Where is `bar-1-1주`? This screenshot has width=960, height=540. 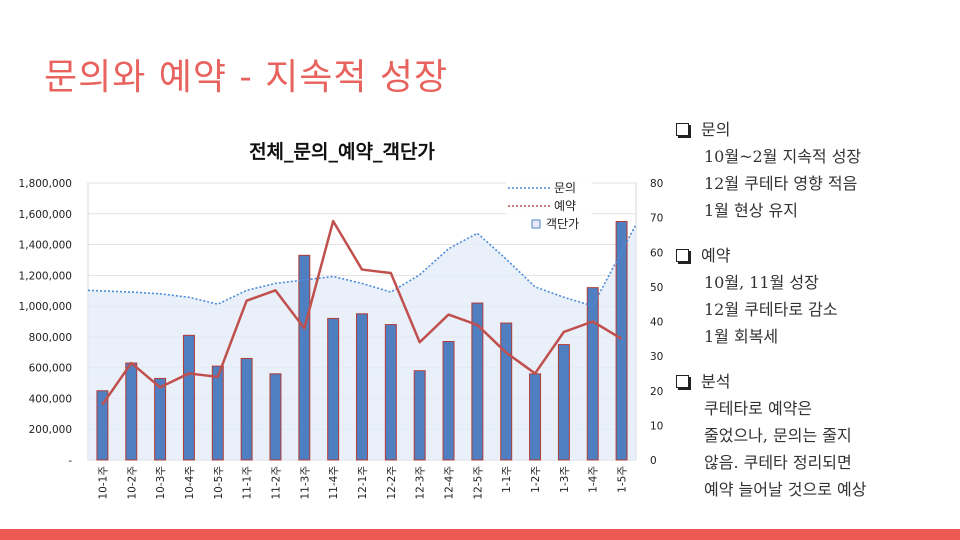 bar-1-1주 is located at coordinates (506, 391).